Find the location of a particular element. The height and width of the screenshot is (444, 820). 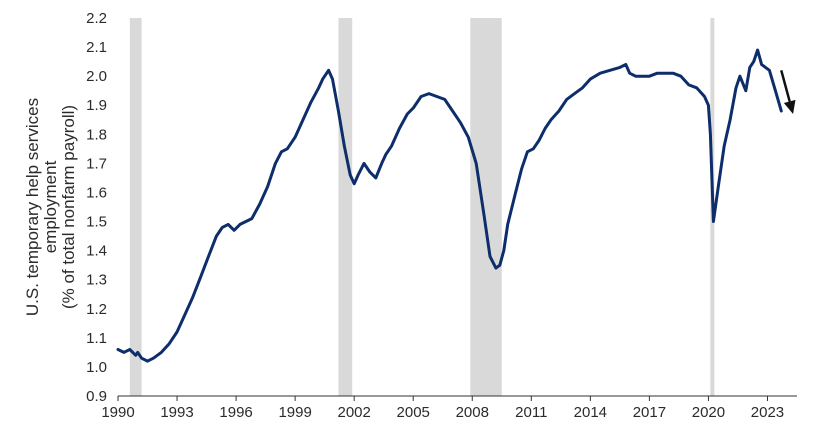

x-tick-label: 2005 is located at coordinates (413, 412).